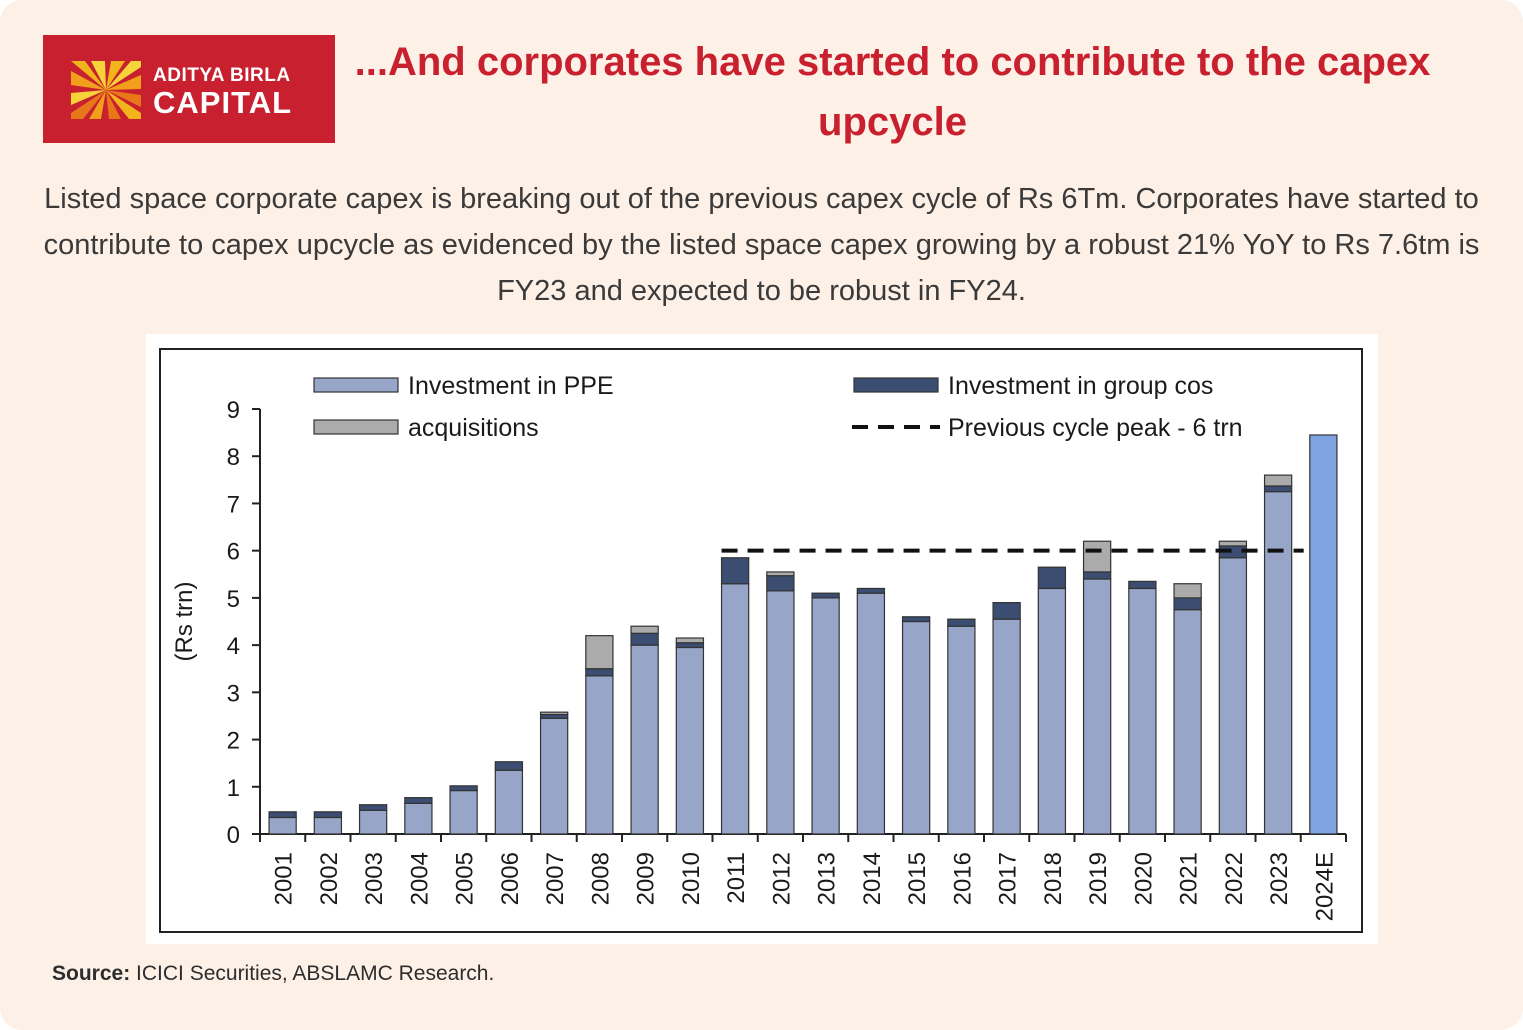 Image resolution: width=1523 pixels, height=1030 pixels. Describe the element at coordinates (284, 878) in the screenshot. I see `x-tick-label: 2001` at that location.